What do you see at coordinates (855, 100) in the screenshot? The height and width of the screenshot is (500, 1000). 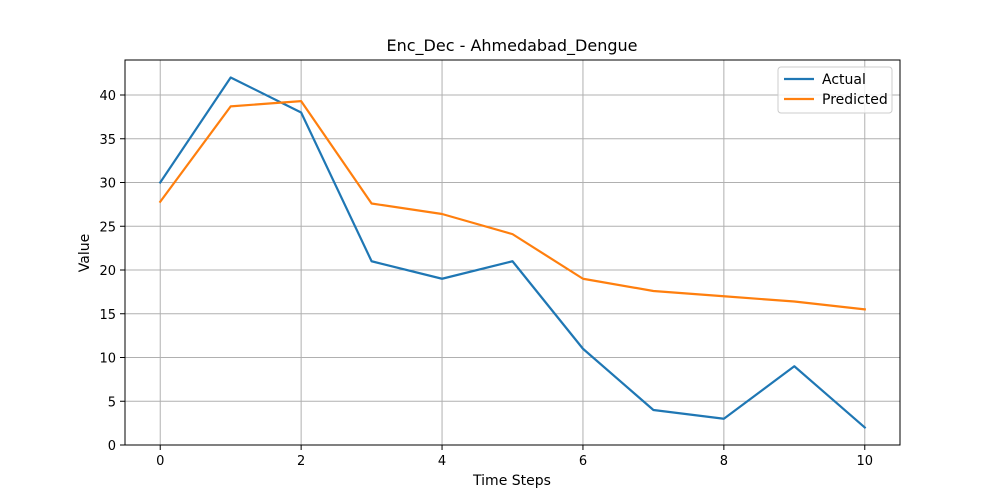 I see `legend-label-predicted: Predicted` at bounding box center [855, 100].